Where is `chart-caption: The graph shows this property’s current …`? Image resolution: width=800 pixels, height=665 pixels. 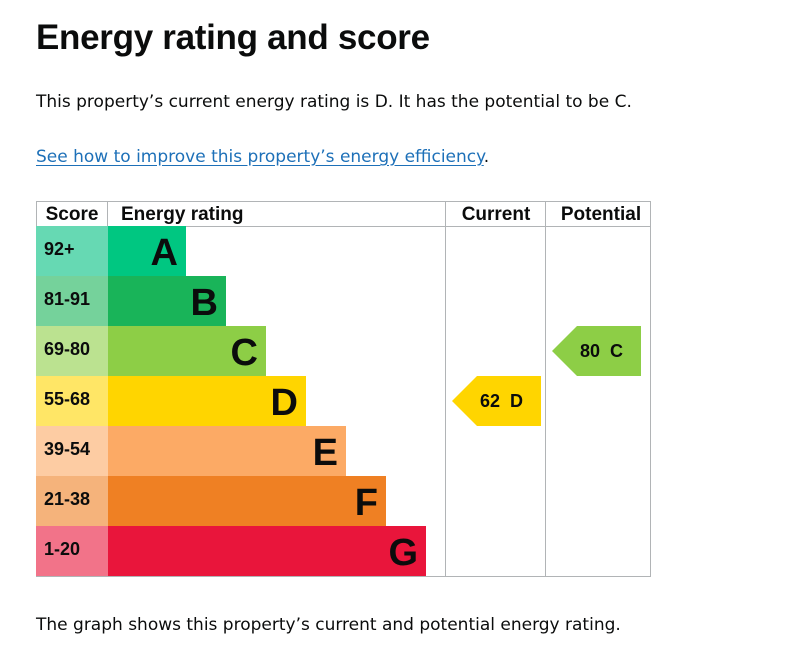
chart-caption: The graph shows this property’s current … is located at coordinates (328, 625).